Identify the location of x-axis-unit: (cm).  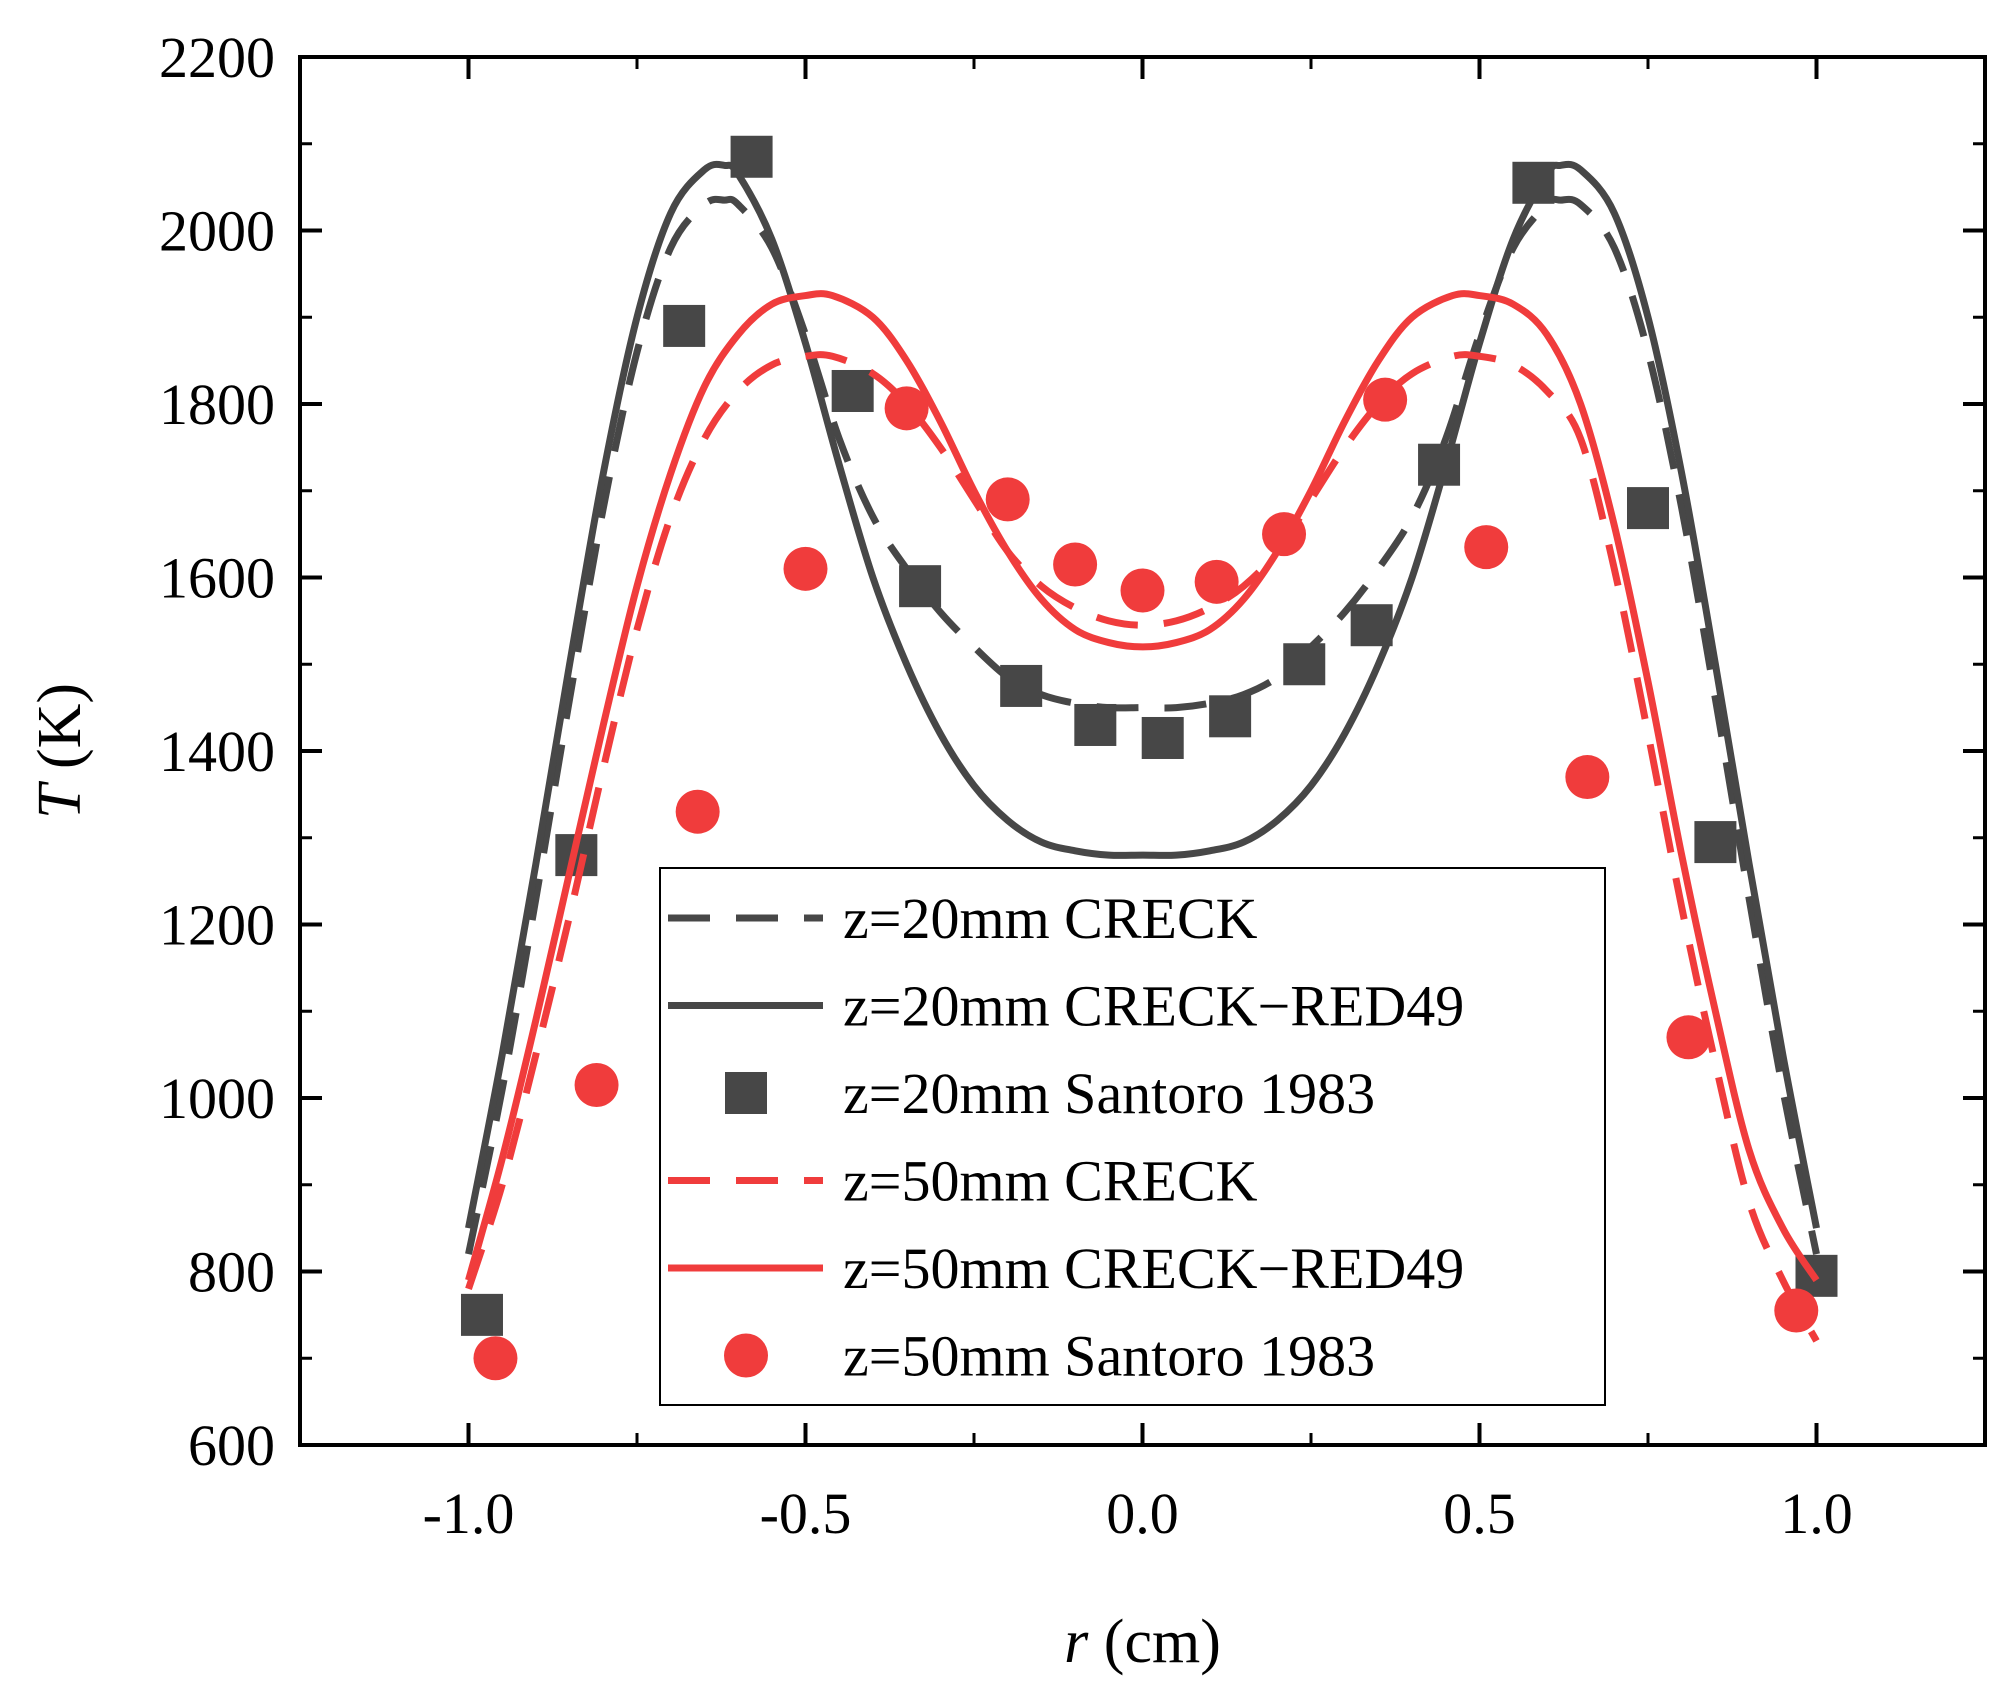
(1154, 1642).